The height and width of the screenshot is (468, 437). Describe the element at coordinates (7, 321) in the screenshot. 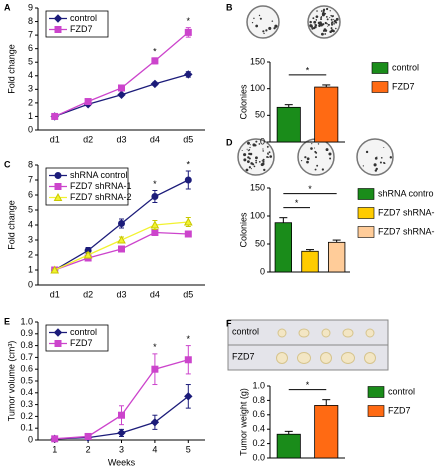

I see `panel-letter: E` at that location.